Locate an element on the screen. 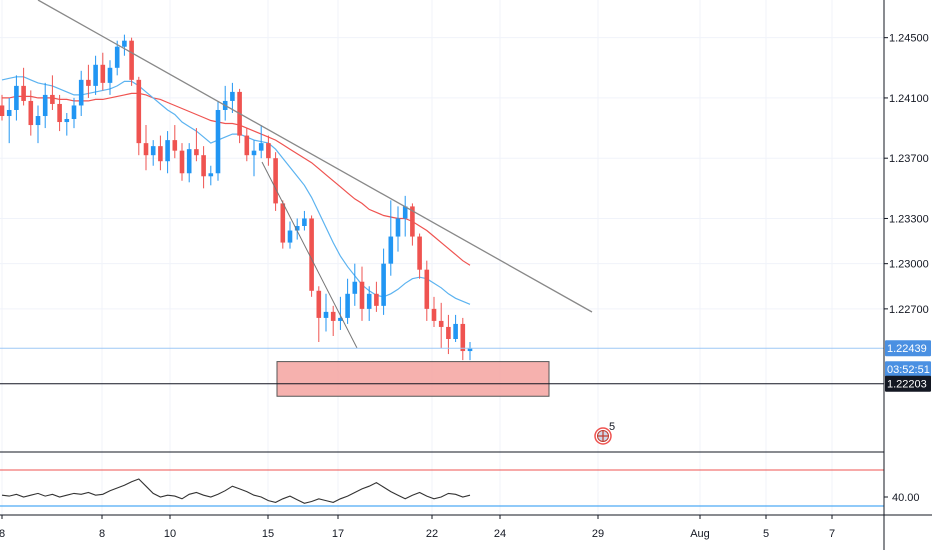  current-price-label: 1.22439 is located at coordinates (907, 349).